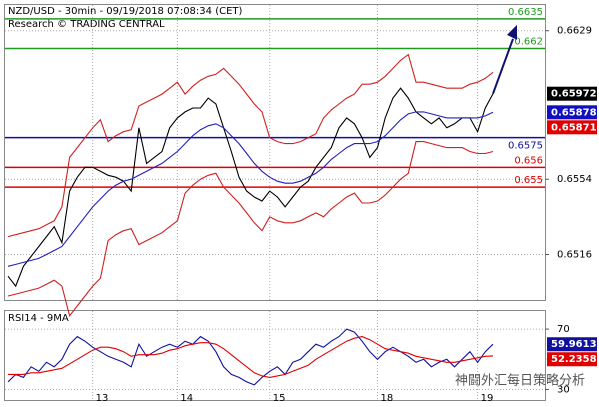 The height and width of the screenshot is (407, 599). What do you see at coordinates (279, 398) in the screenshot?
I see `x-tick-label: 15` at bounding box center [279, 398].